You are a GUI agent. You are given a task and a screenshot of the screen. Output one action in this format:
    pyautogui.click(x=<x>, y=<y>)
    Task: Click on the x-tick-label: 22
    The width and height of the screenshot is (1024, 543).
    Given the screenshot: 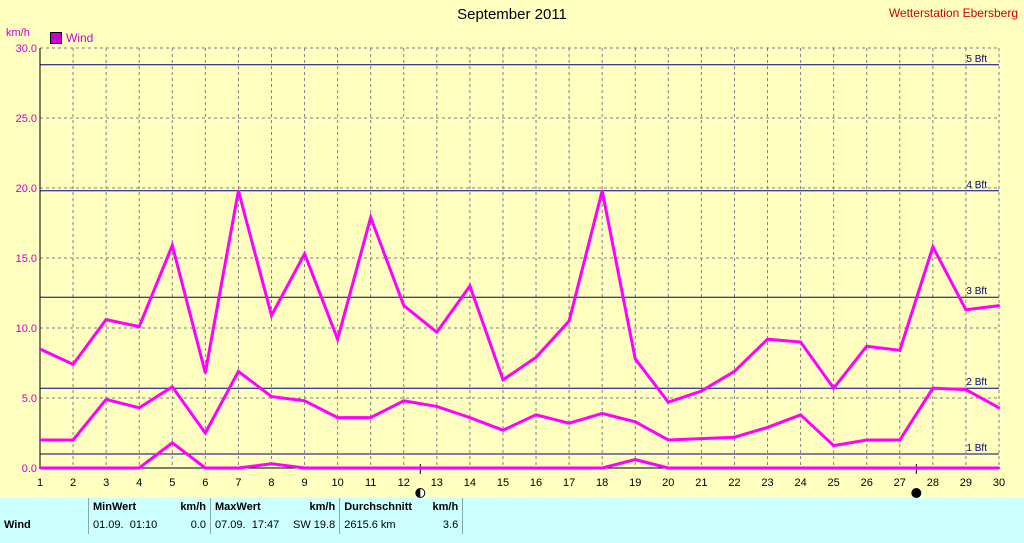 What is the action you would take?
    pyautogui.click(x=734, y=483)
    